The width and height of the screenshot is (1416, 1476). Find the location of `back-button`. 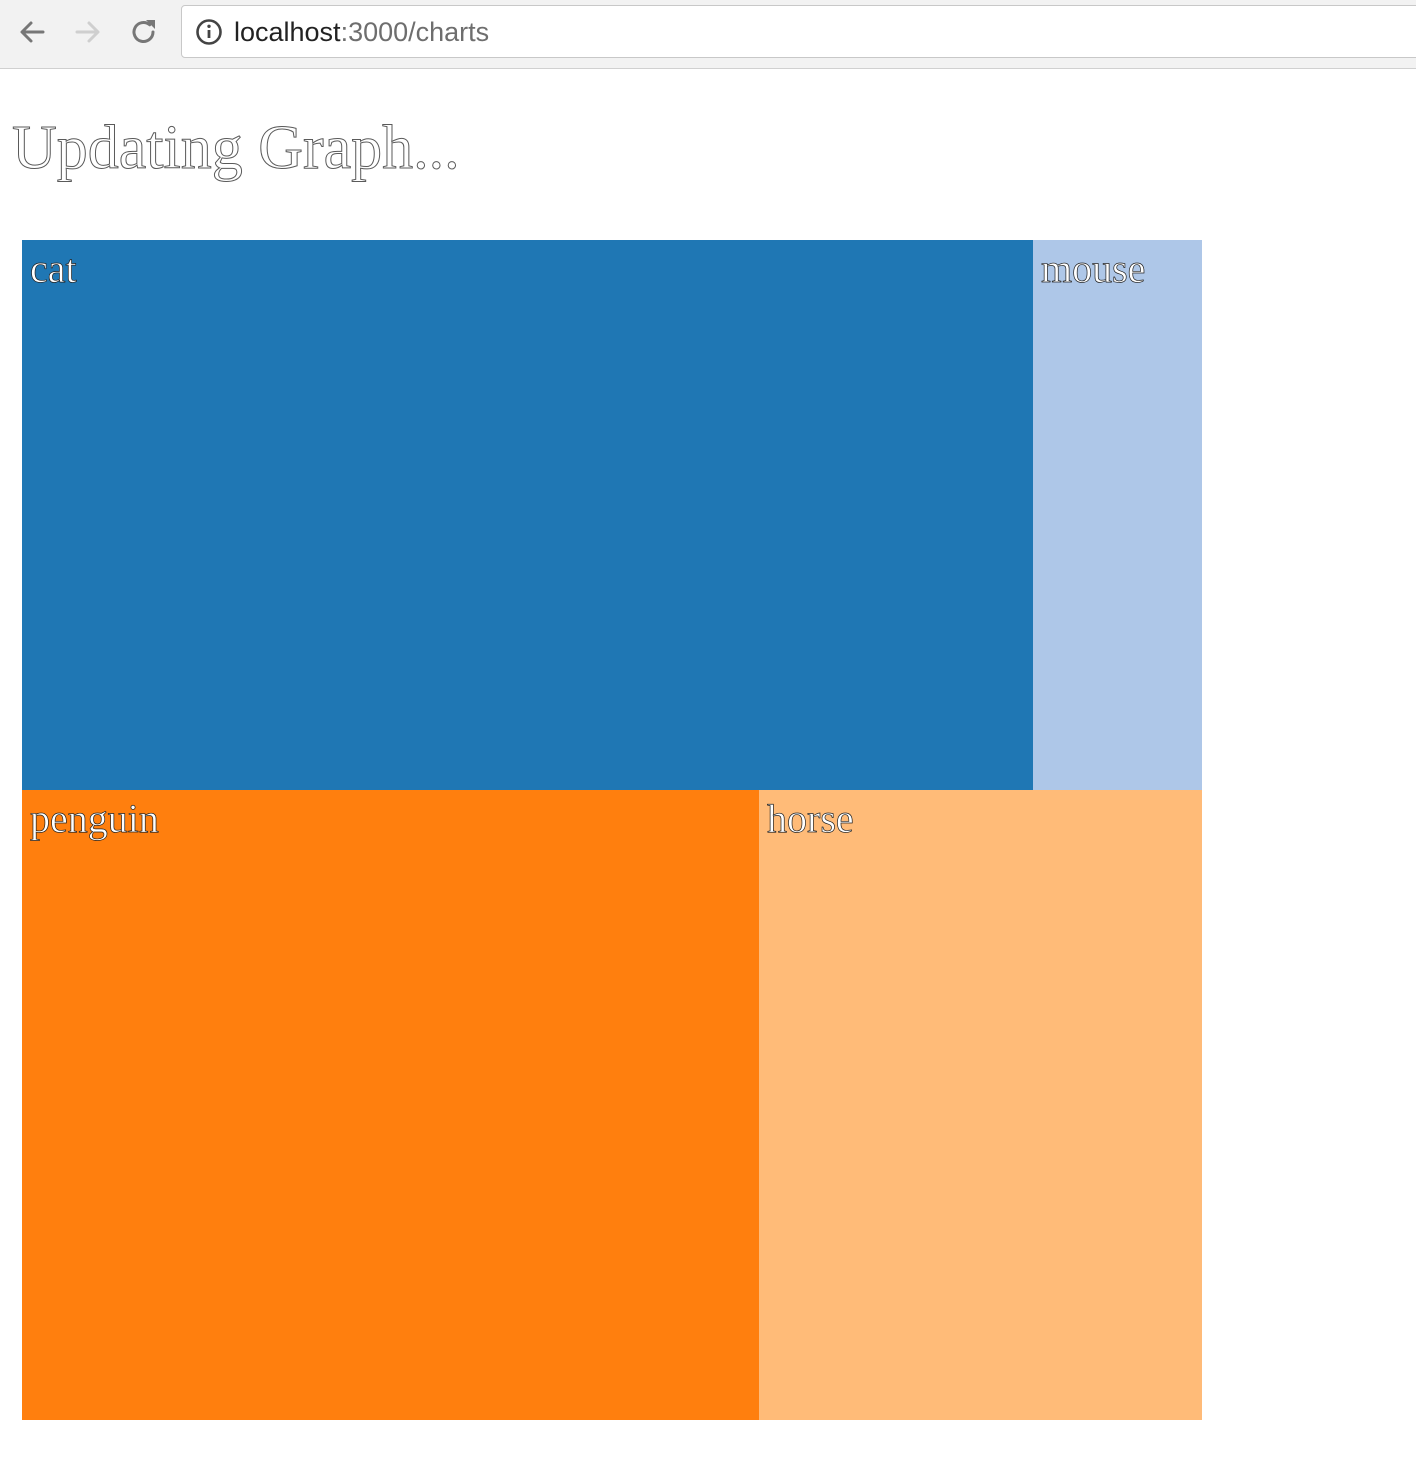

back-button is located at coordinates (32, 32).